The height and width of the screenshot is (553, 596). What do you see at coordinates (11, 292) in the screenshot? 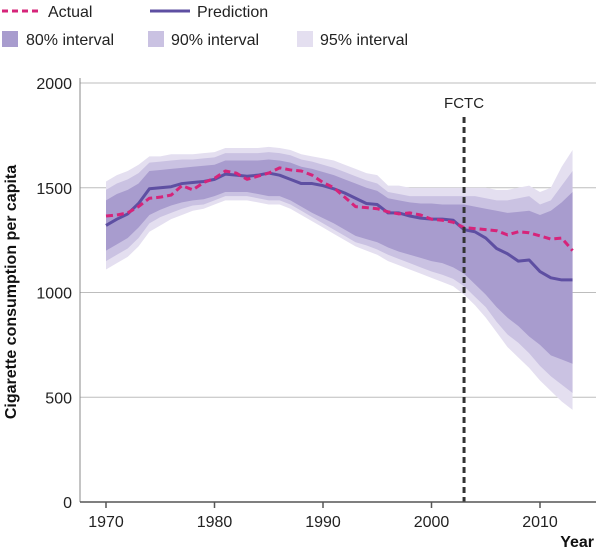
I see `y-axis-label: Cigarette consumption per capita` at bounding box center [11, 292].